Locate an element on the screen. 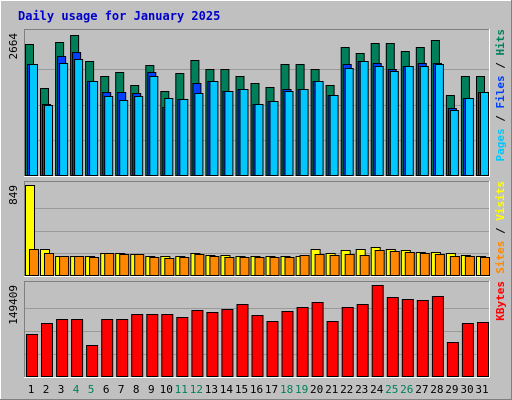  day-label-25: 25 is located at coordinates (391, 389).